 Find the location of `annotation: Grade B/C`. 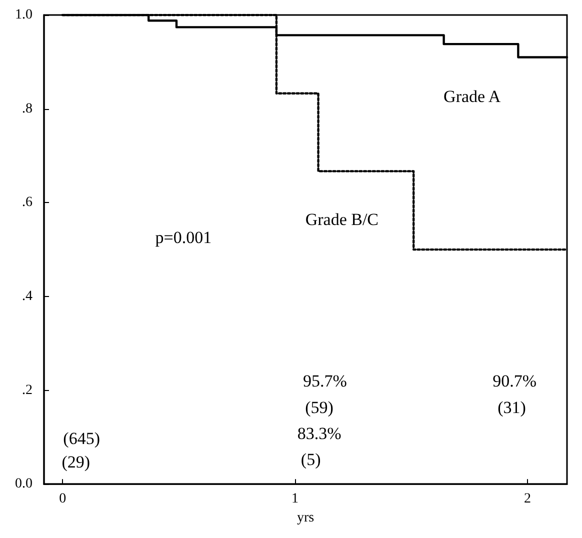

annotation: Grade B/C is located at coordinates (342, 219).